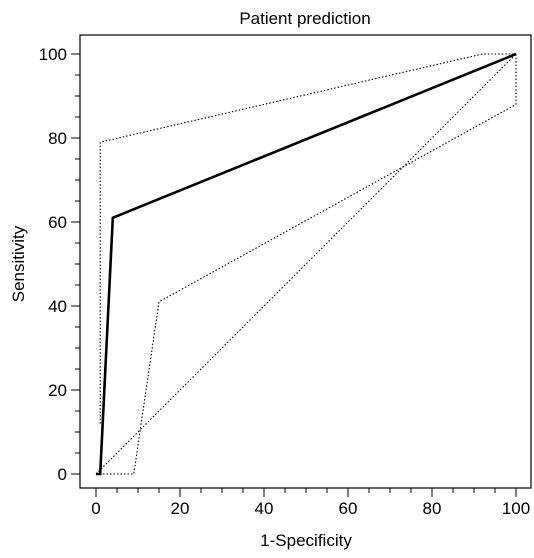 The width and height of the screenshot is (534, 558). What do you see at coordinates (95, 508) in the screenshot?
I see `x-tick-label: 0` at bounding box center [95, 508].